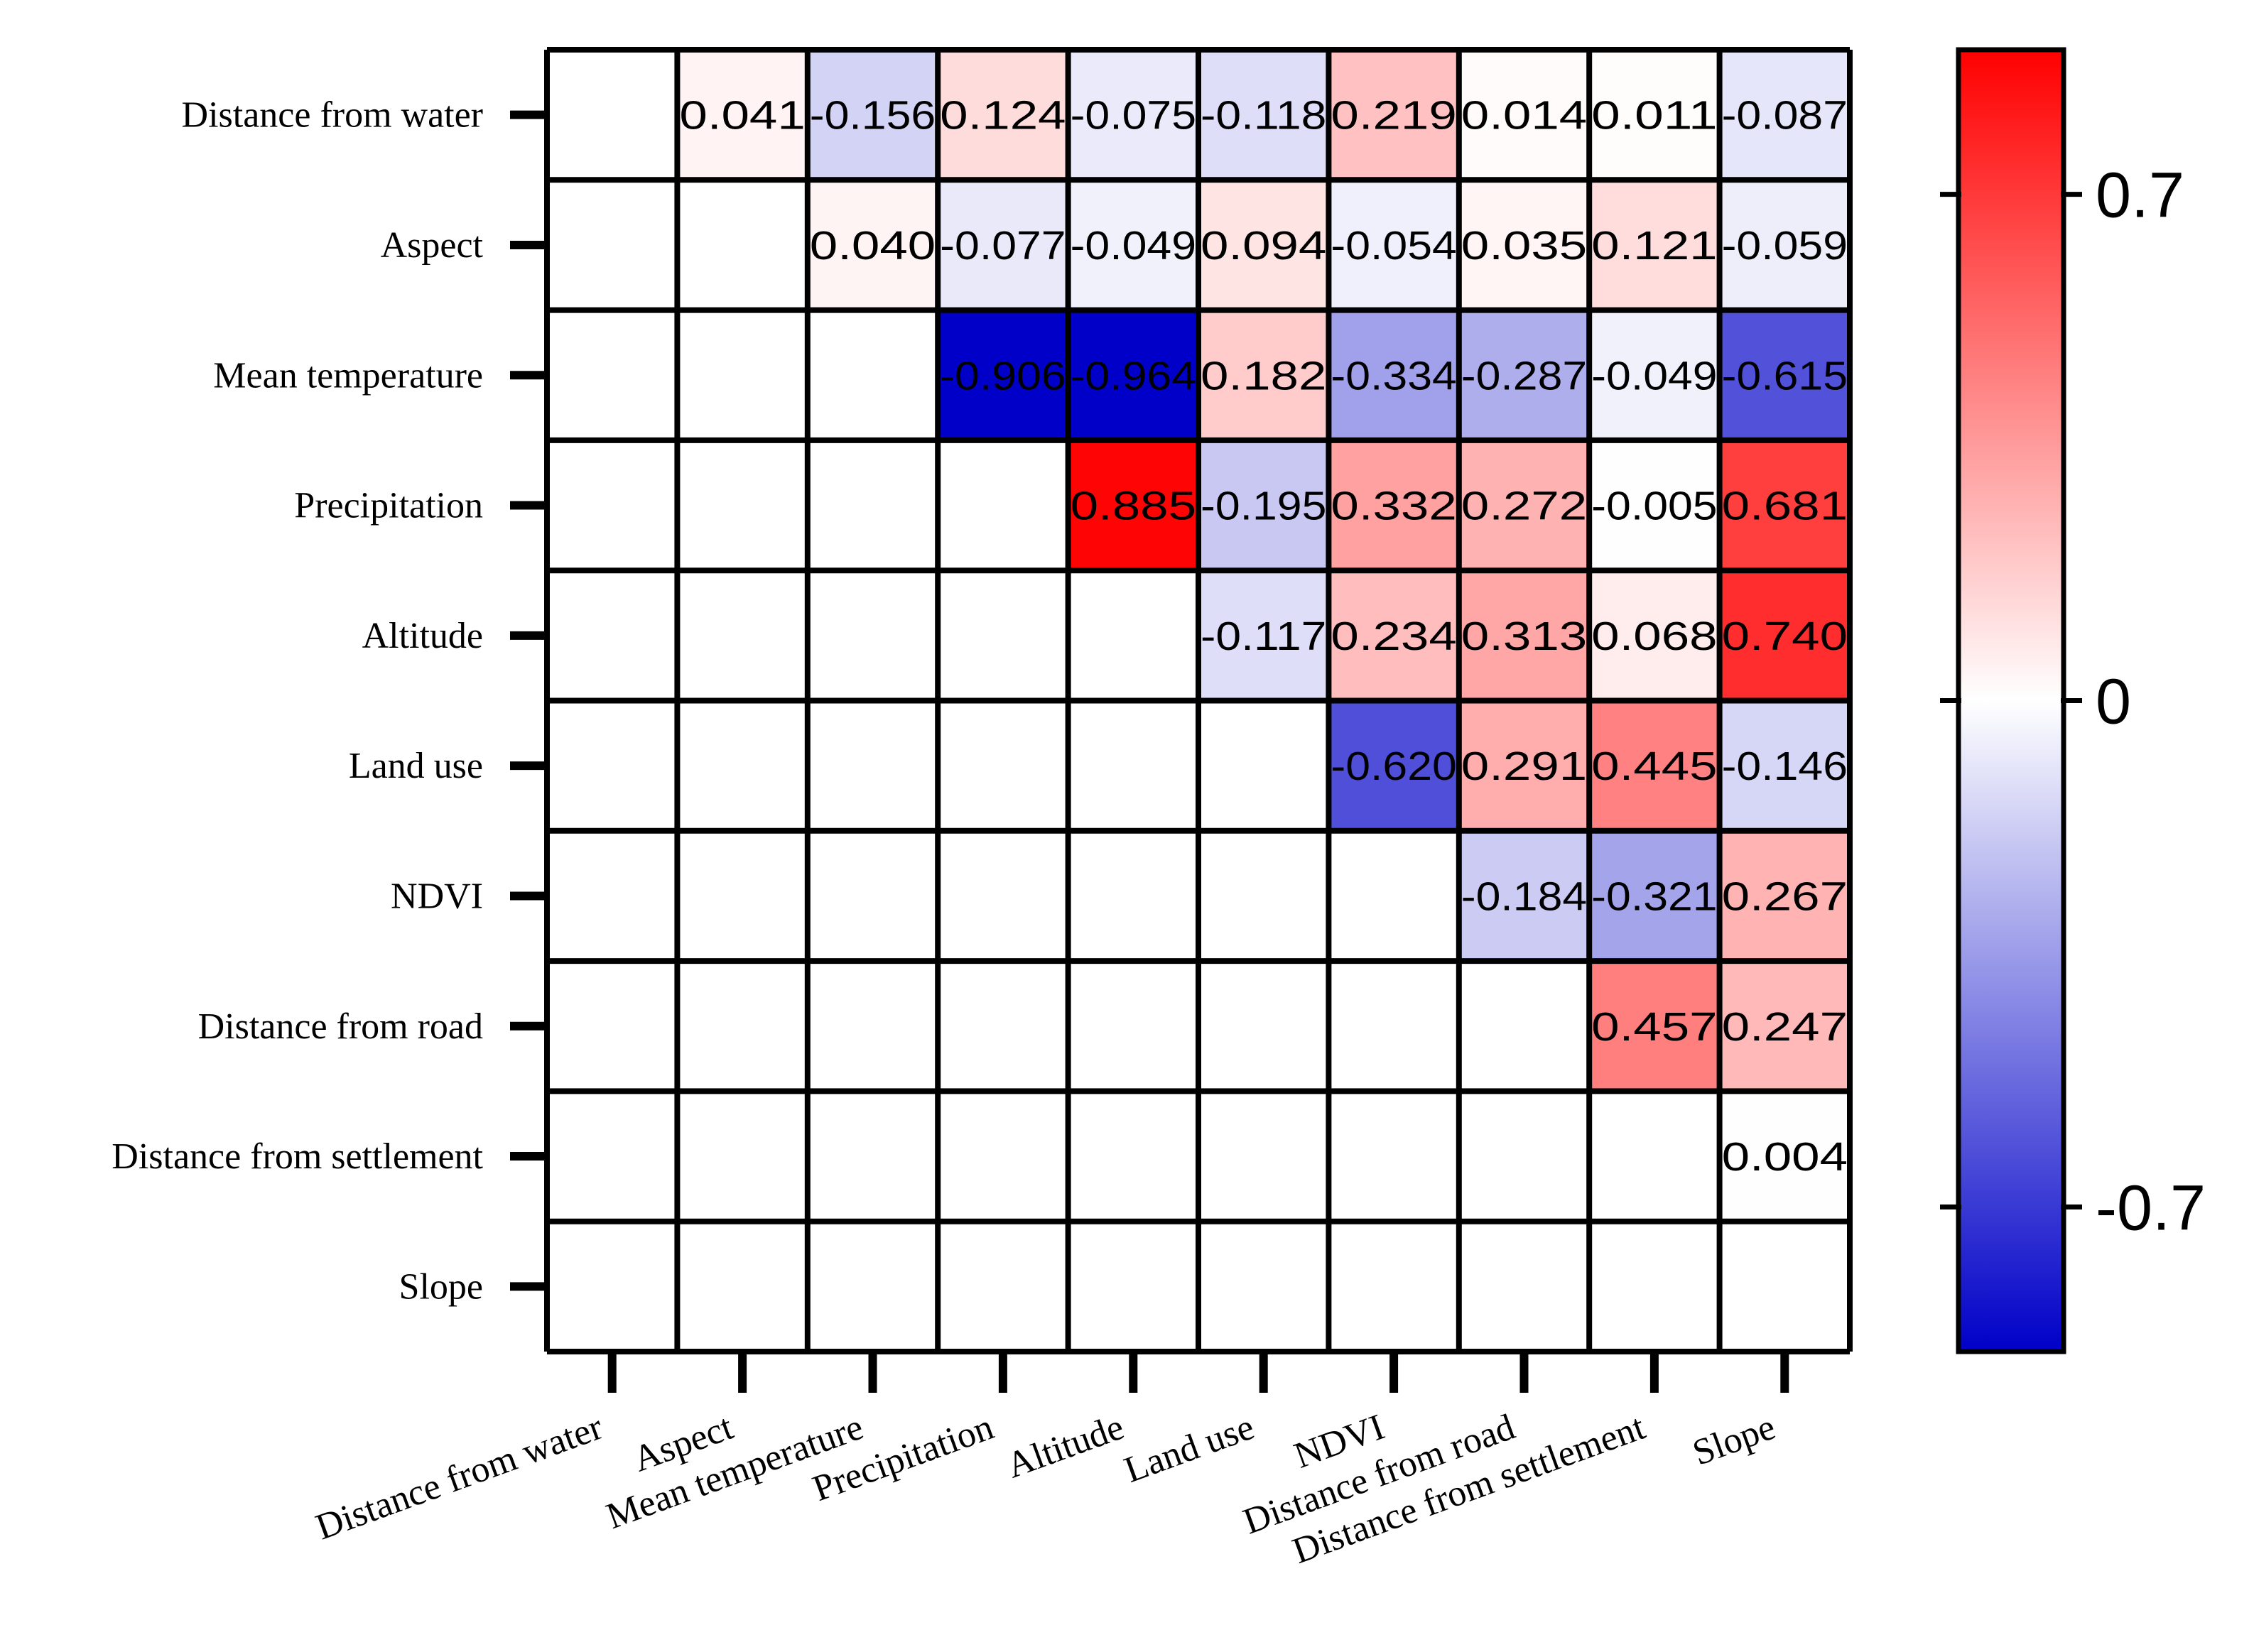  I want to click on row-label: NDVI, so click(437, 896).